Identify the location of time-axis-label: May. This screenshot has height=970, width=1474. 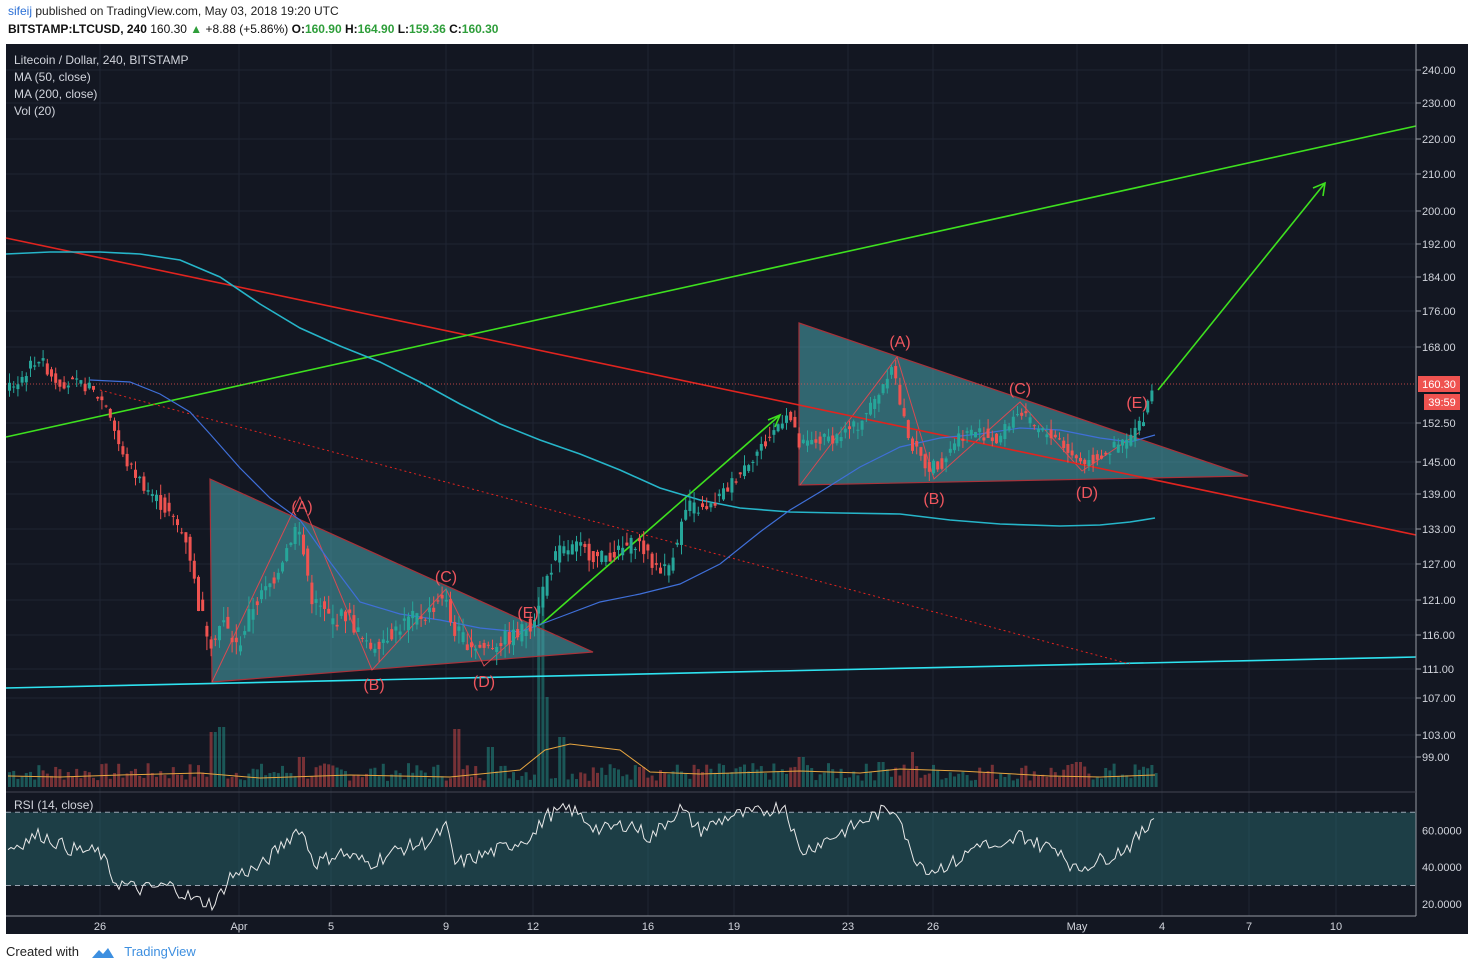
(1077, 927).